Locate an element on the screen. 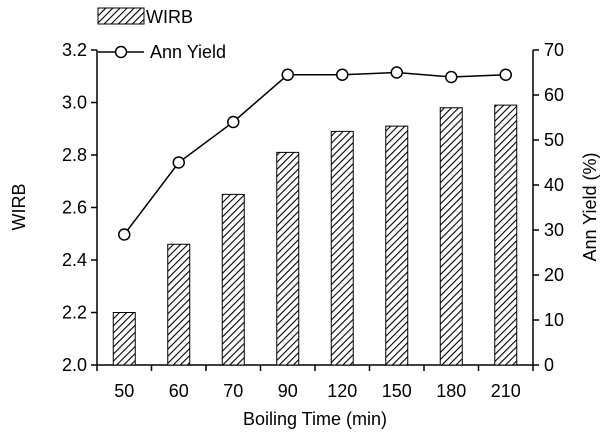 The image size is (607, 440). y-axis-title-left: WIRB is located at coordinates (19, 207).